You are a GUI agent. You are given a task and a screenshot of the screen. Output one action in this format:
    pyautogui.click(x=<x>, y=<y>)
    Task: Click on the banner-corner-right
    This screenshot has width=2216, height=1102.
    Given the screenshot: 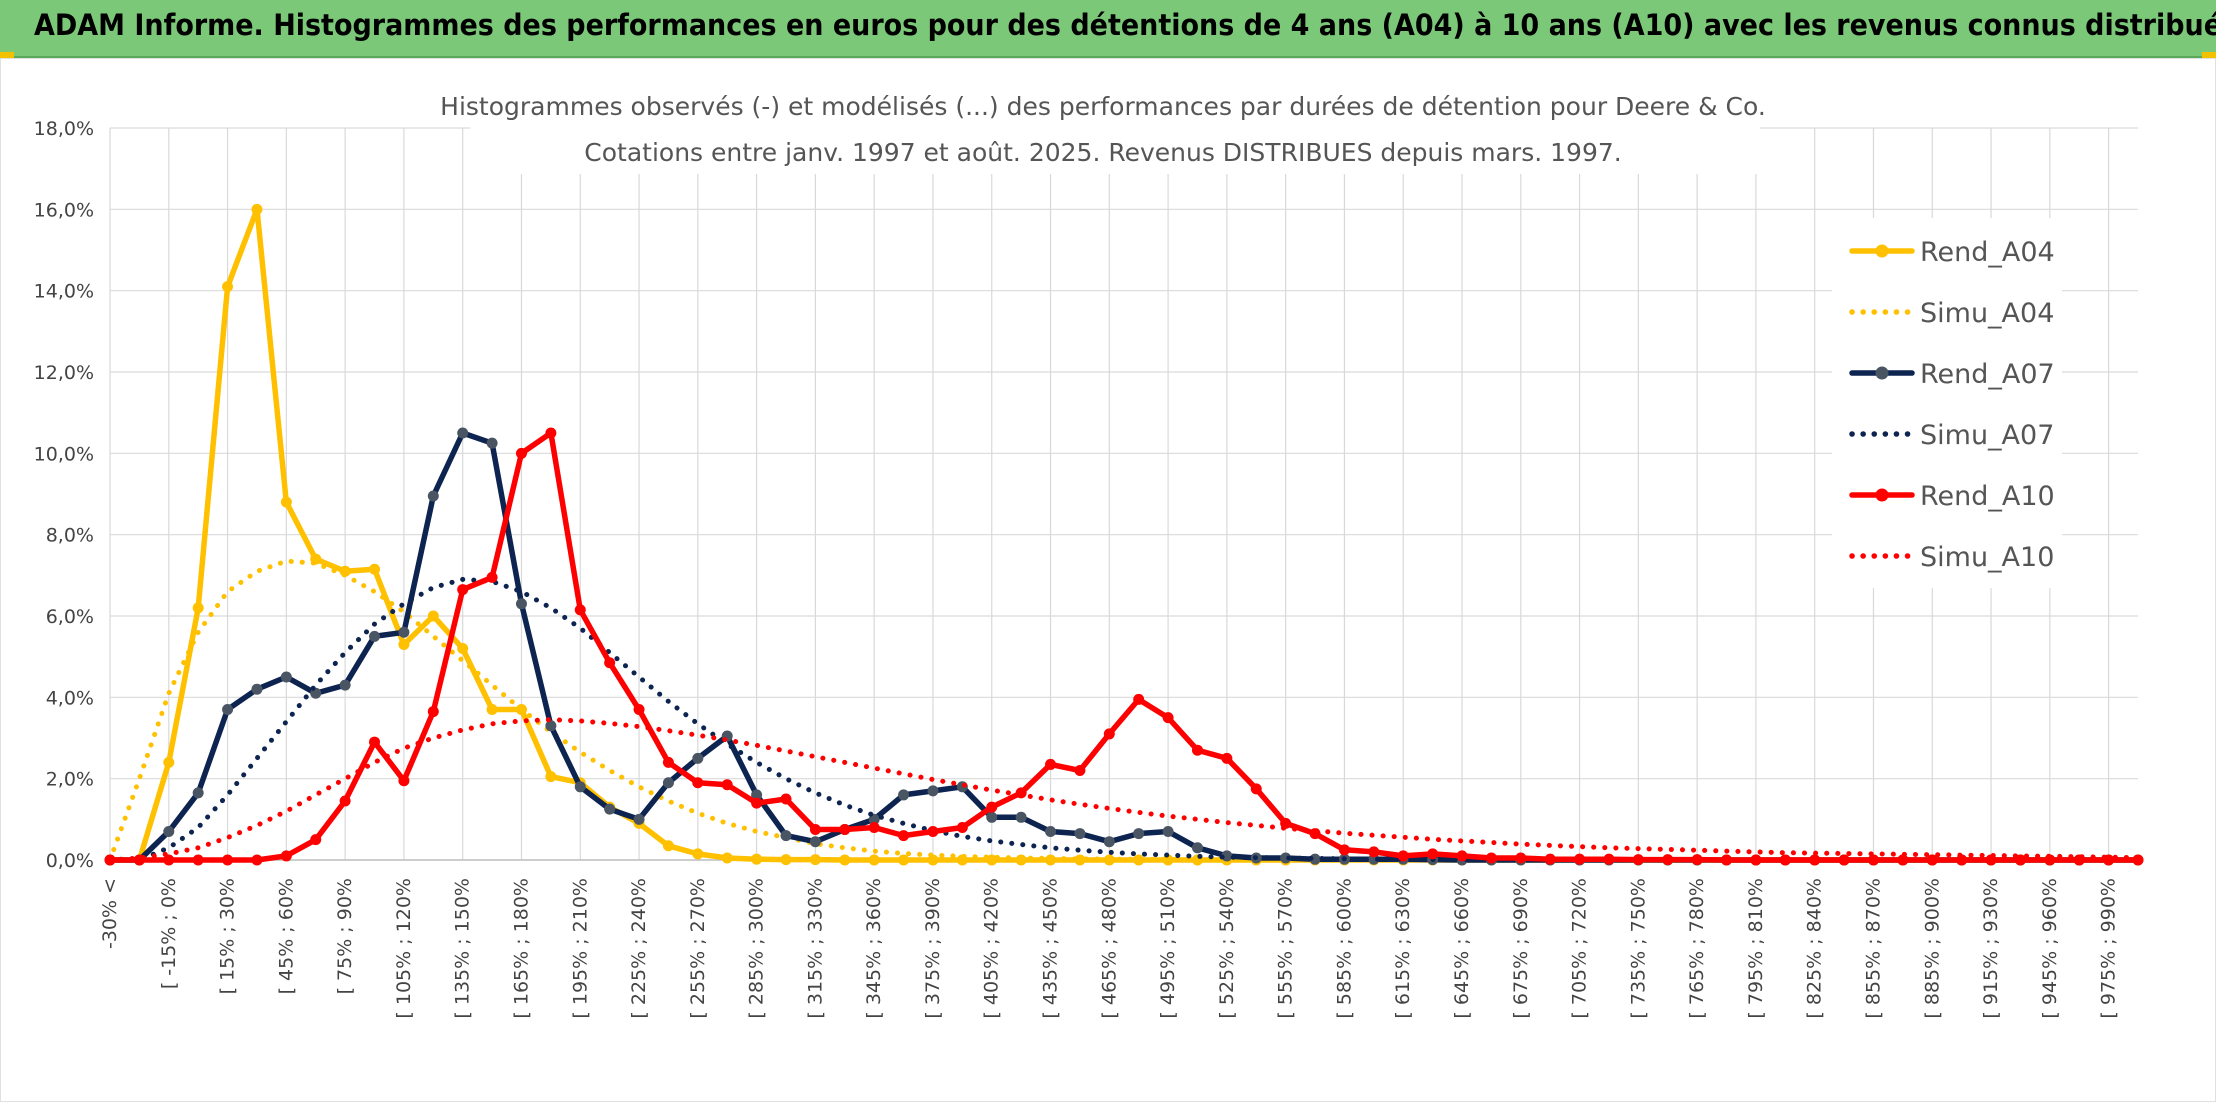 What is the action you would take?
    pyautogui.click(x=2209, y=55)
    